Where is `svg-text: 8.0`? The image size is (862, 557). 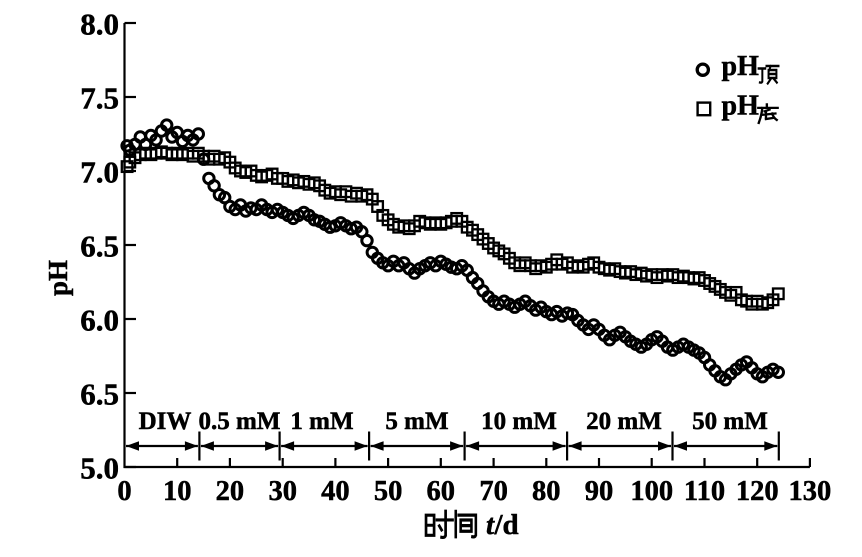 svg-text: 8.0 is located at coordinates (99, 24).